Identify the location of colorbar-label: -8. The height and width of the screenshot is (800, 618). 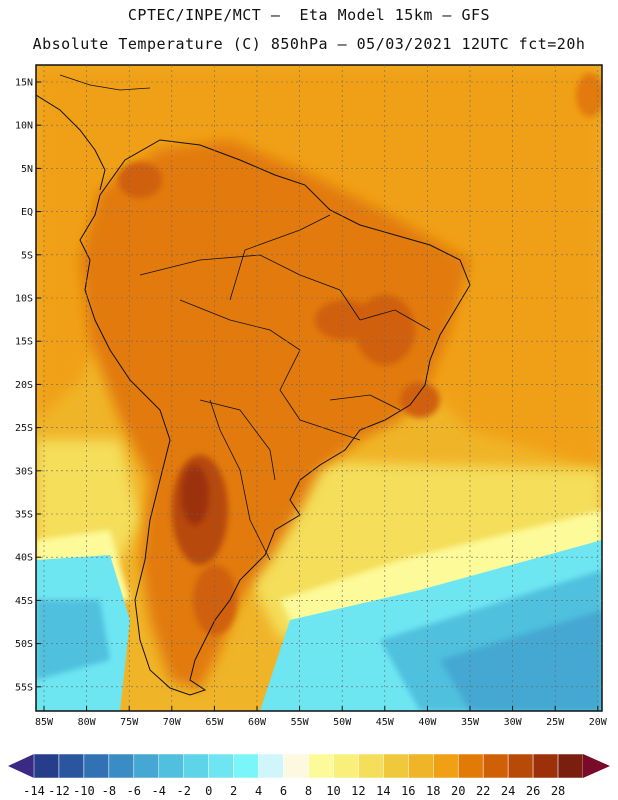
(109, 791).